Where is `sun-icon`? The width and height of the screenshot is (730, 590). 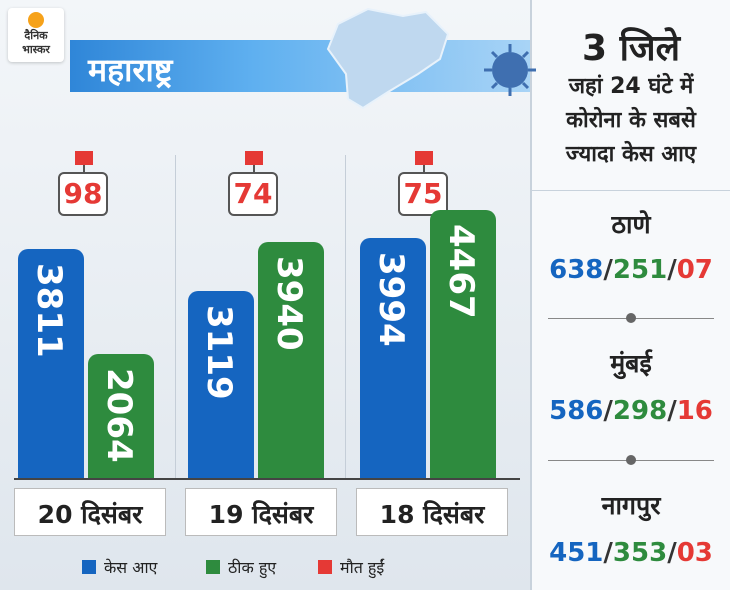
sun-icon is located at coordinates (36, 20).